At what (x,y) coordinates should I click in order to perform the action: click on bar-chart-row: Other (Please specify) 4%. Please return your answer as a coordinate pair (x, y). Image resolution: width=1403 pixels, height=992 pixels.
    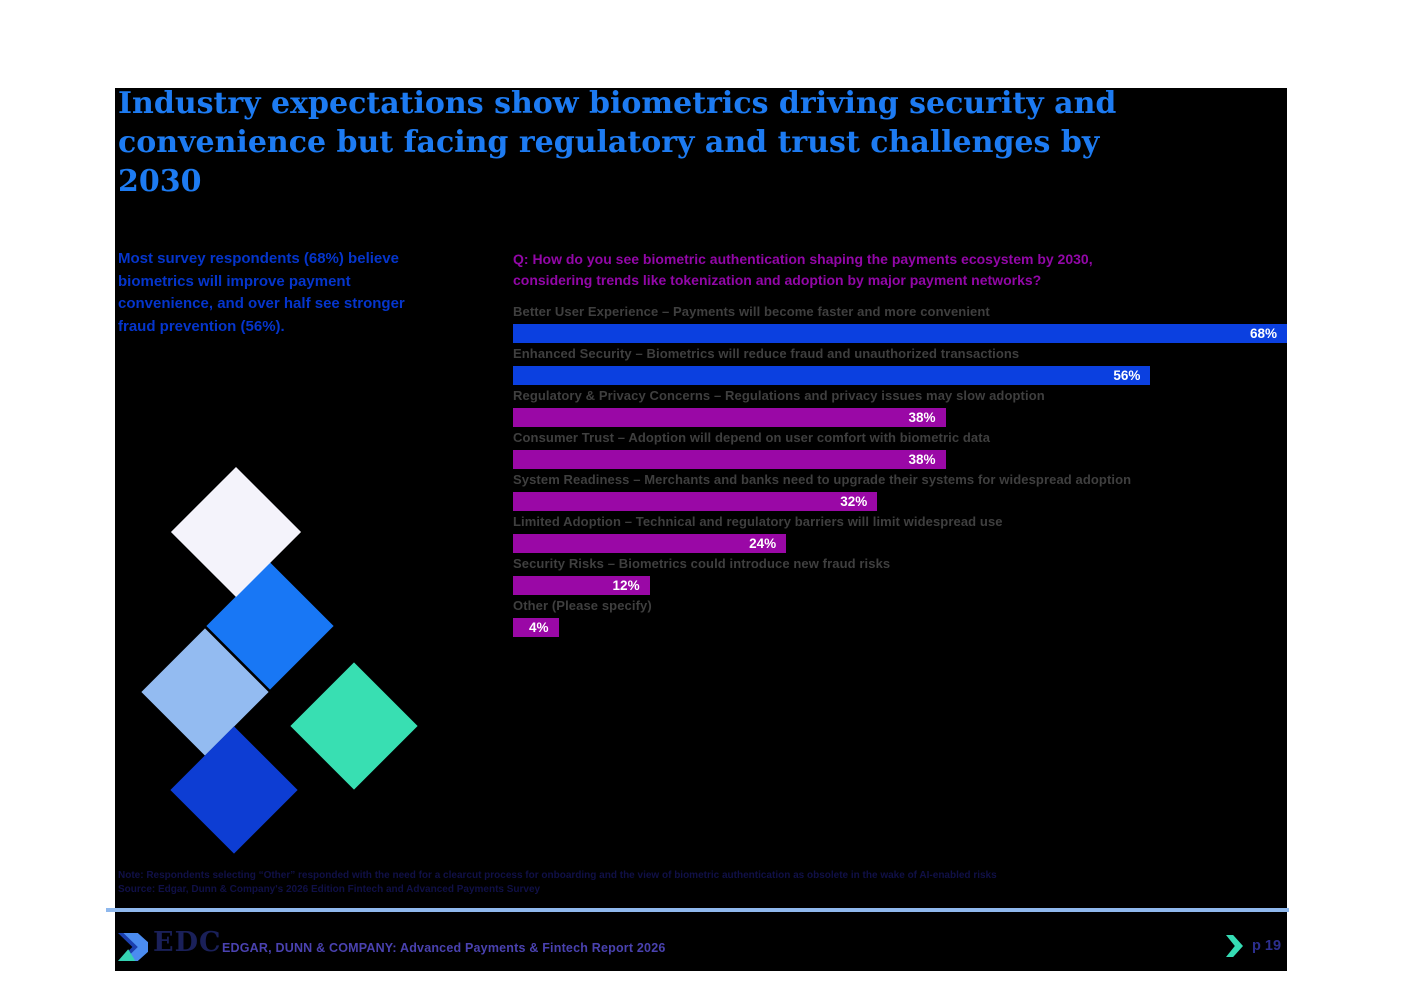
    Looking at the image, I should click on (900, 617).